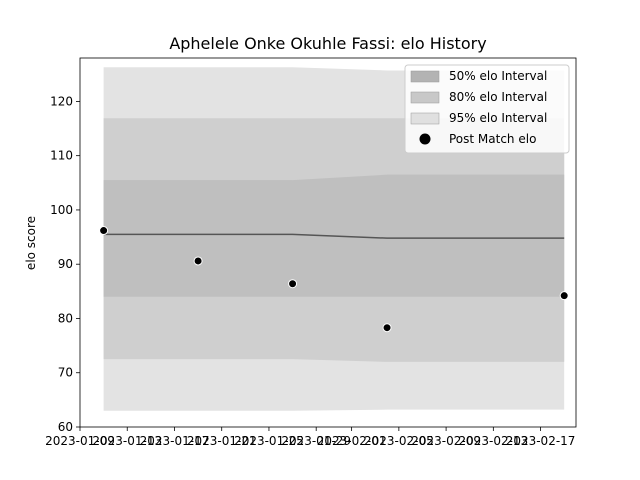 Image resolution: width=640 pixels, height=480 pixels. What do you see at coordinates (127, 441) in the screenshot?
I see `x-tick-label: 2023-01-13` at bounding box center [127, 441].